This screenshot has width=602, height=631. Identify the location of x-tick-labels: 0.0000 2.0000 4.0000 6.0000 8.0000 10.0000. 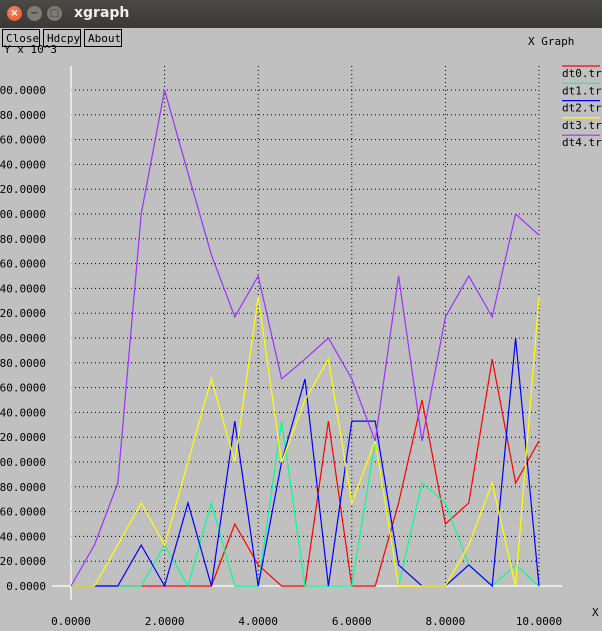
(306, 621).